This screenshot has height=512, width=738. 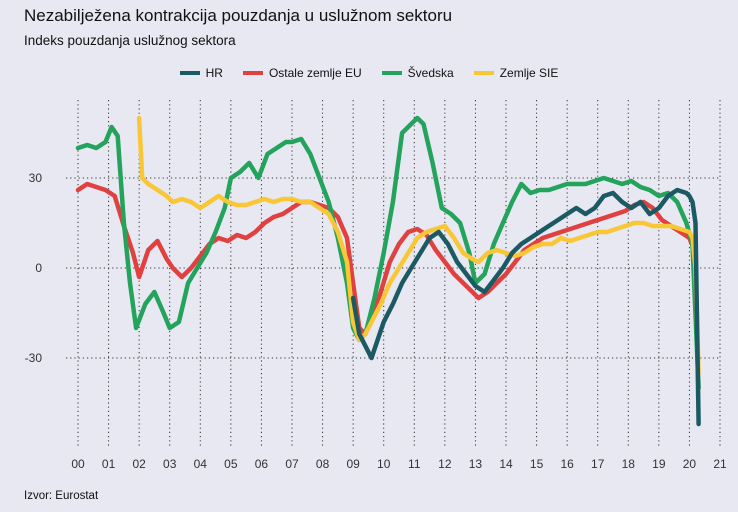 What do you see at coordinates (201, 464) in the screenshot?
I see `x-tick-label-04: 04` at bounding box center [201, 464].